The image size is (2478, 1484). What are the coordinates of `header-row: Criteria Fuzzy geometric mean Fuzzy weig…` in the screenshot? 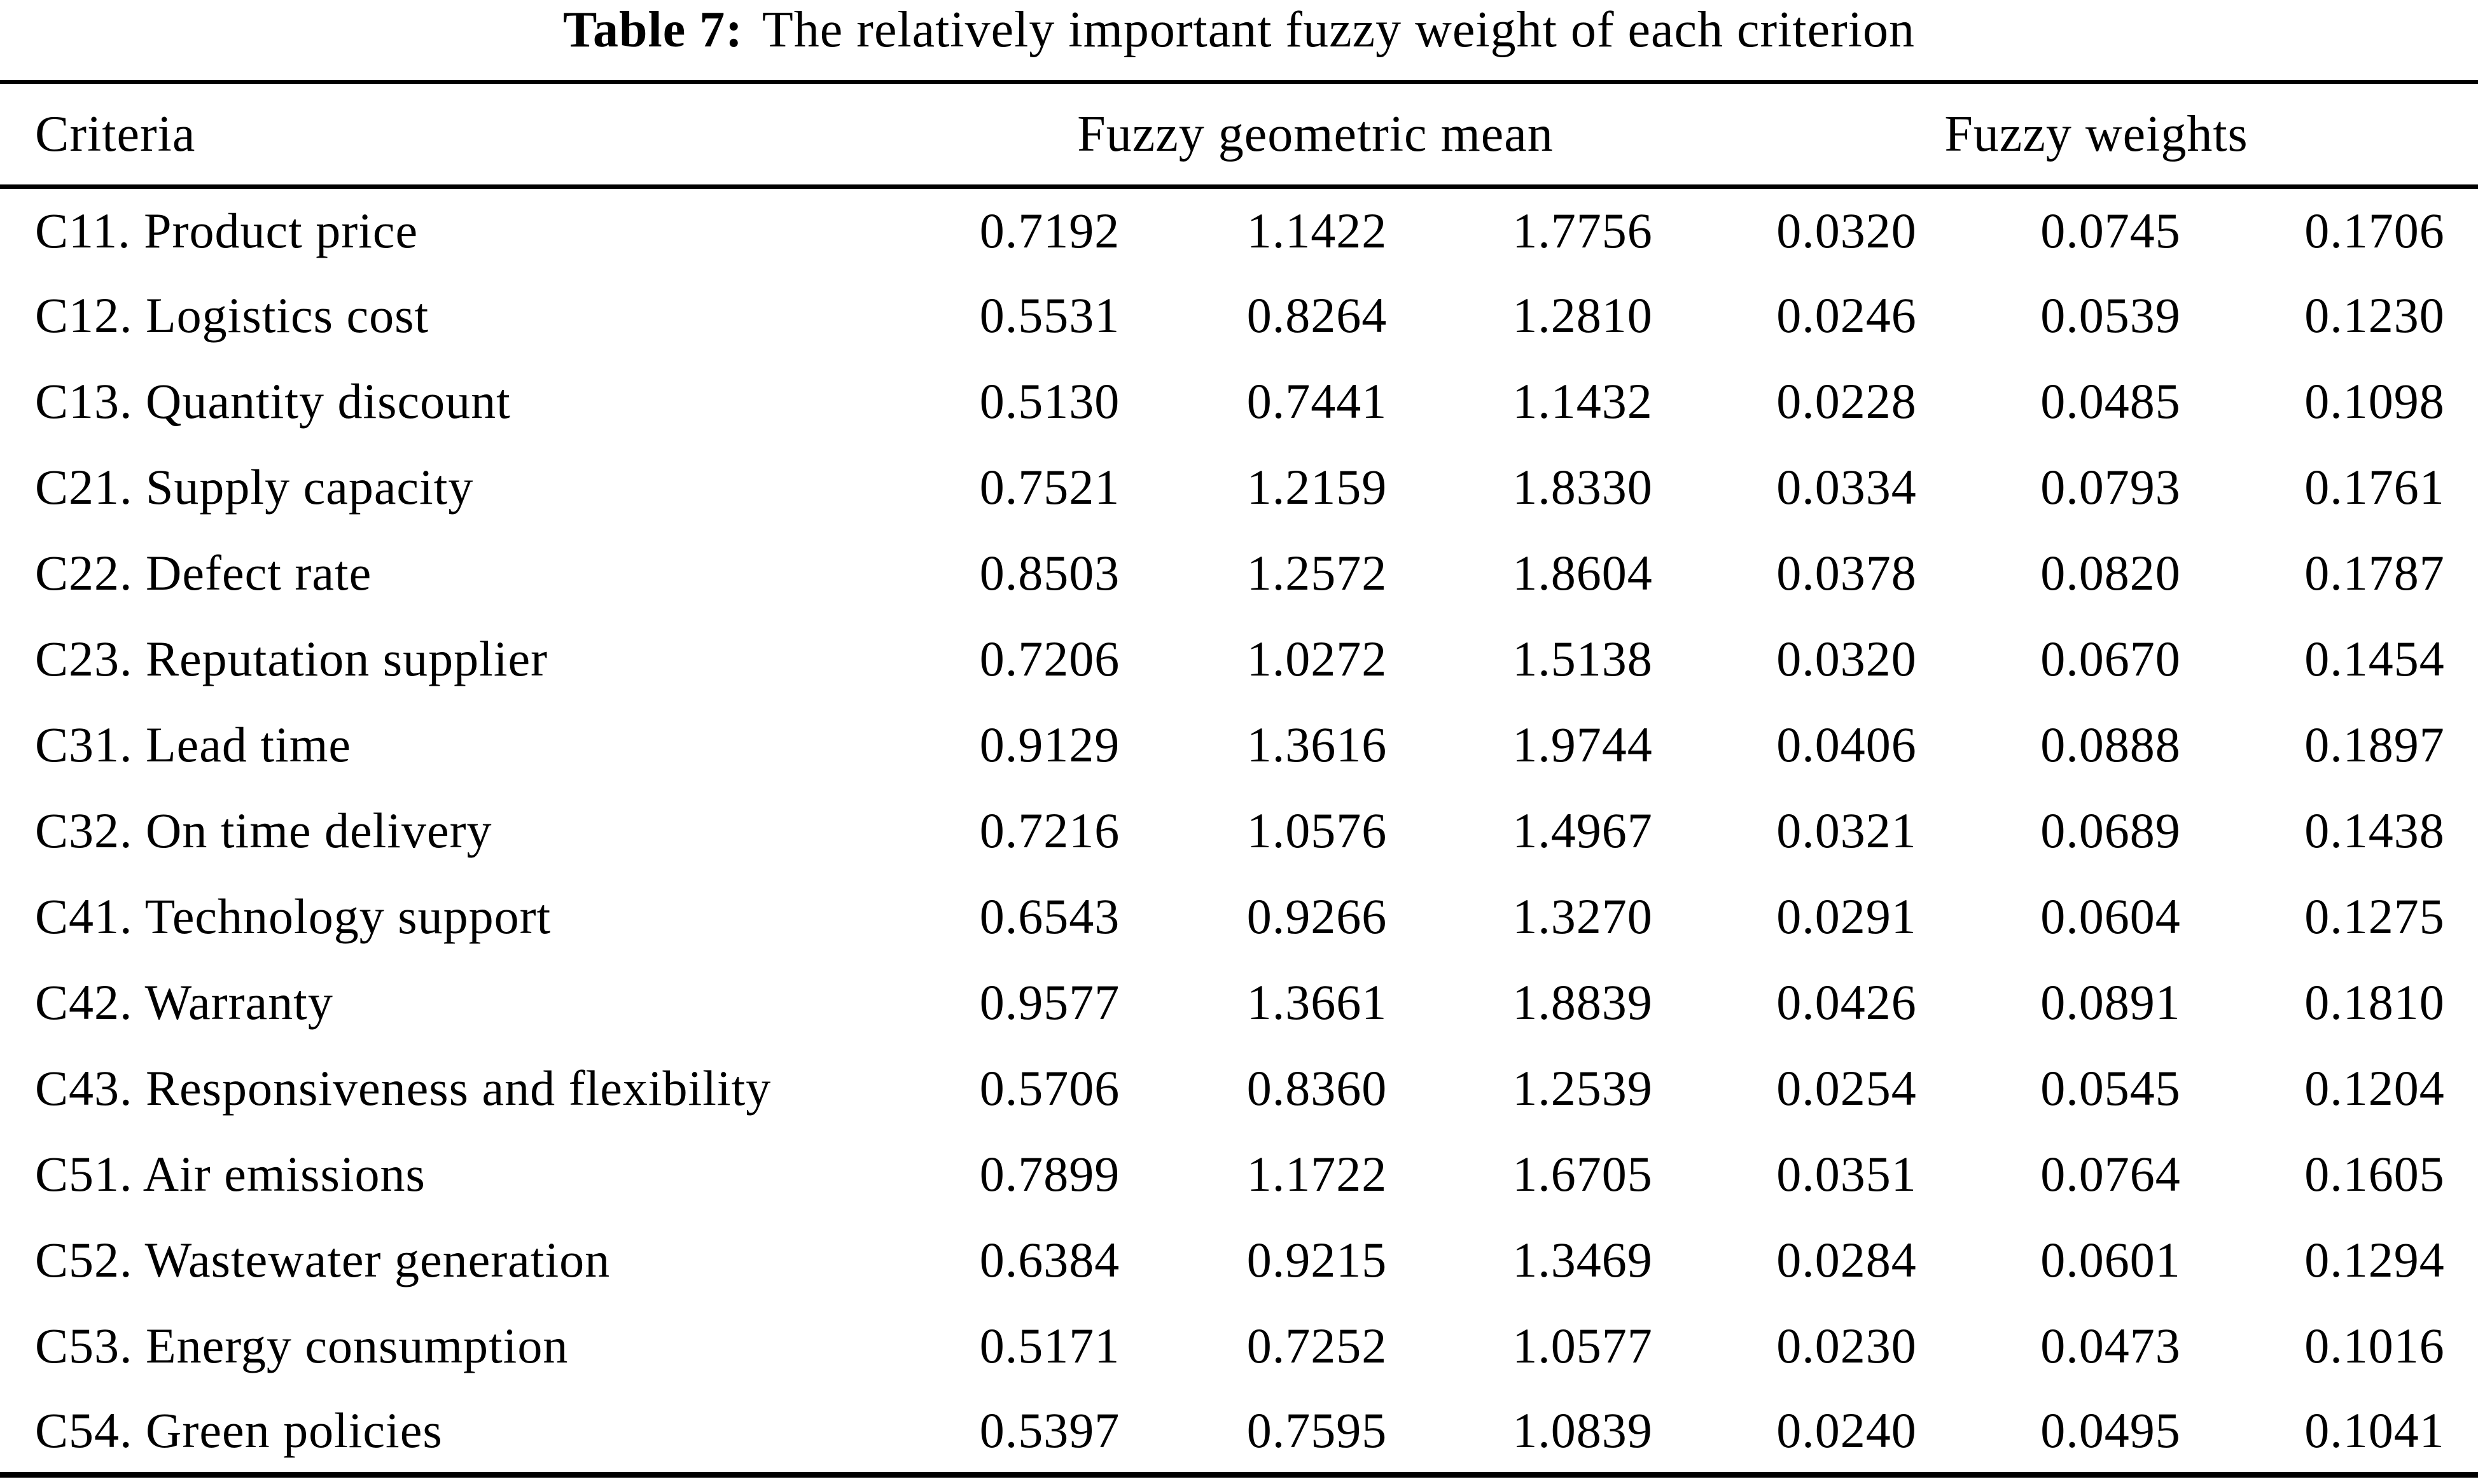 It's located at (1239, 135).